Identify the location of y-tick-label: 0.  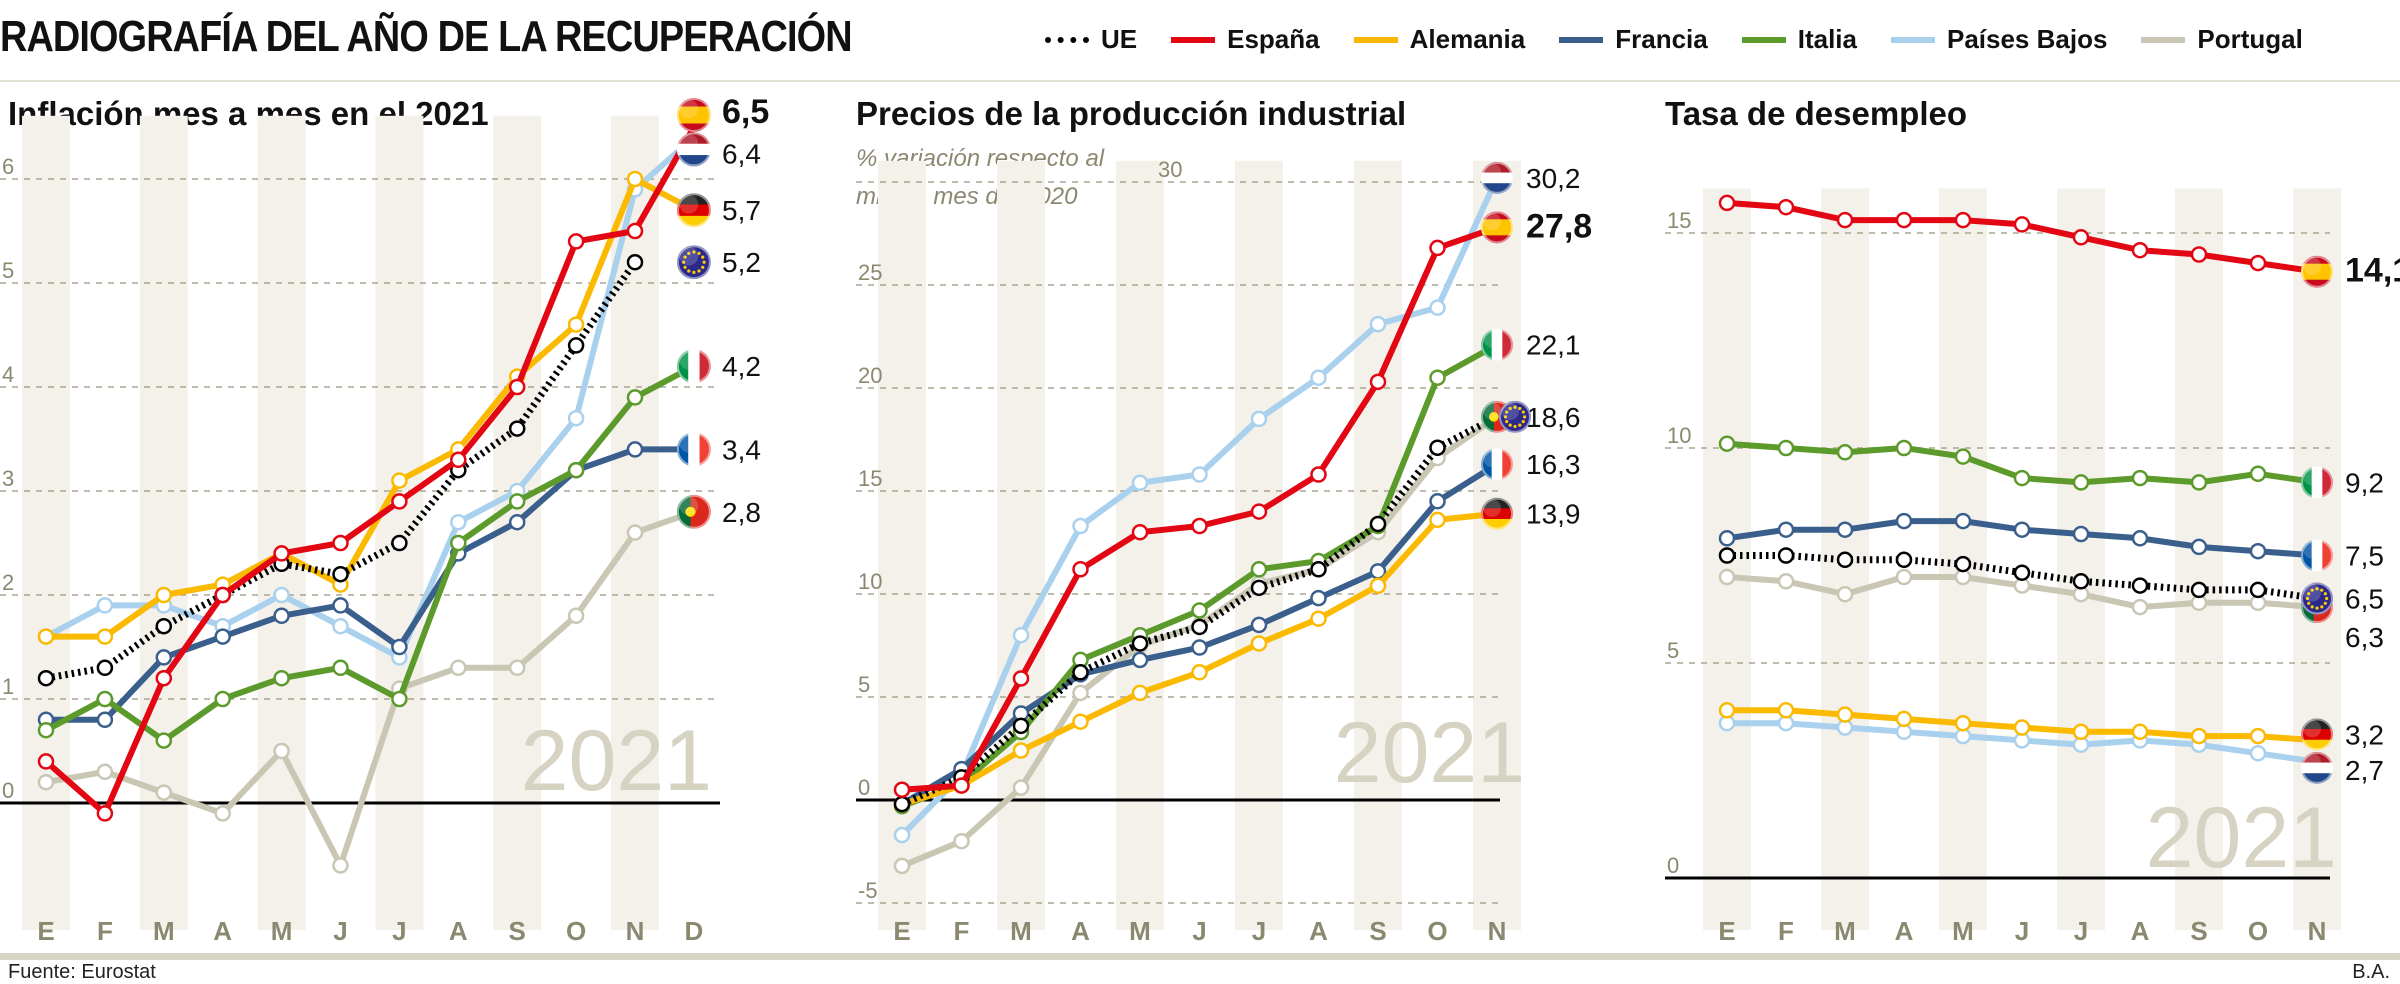
(864, 787).